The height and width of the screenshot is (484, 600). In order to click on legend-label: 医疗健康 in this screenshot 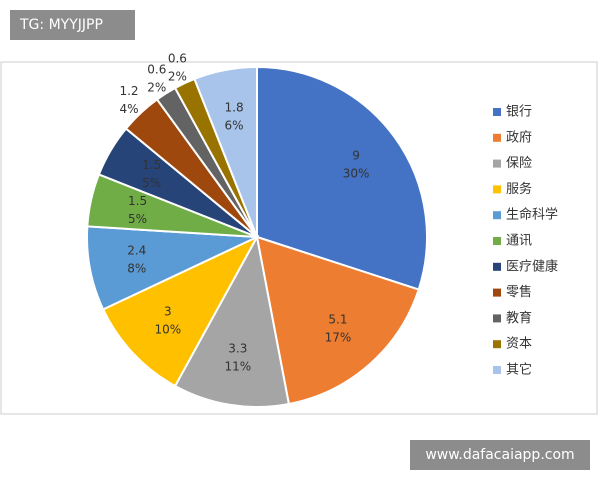, I will do `click(532, 266)`.